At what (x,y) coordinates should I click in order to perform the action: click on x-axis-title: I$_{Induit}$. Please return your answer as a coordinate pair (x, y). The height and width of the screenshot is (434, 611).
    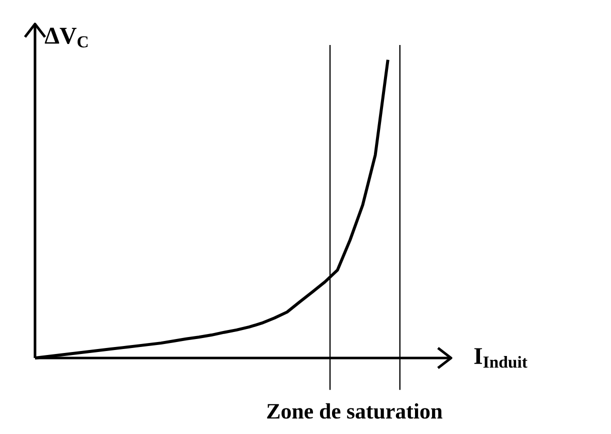
    Looking at the image, I should click on (501, 358).